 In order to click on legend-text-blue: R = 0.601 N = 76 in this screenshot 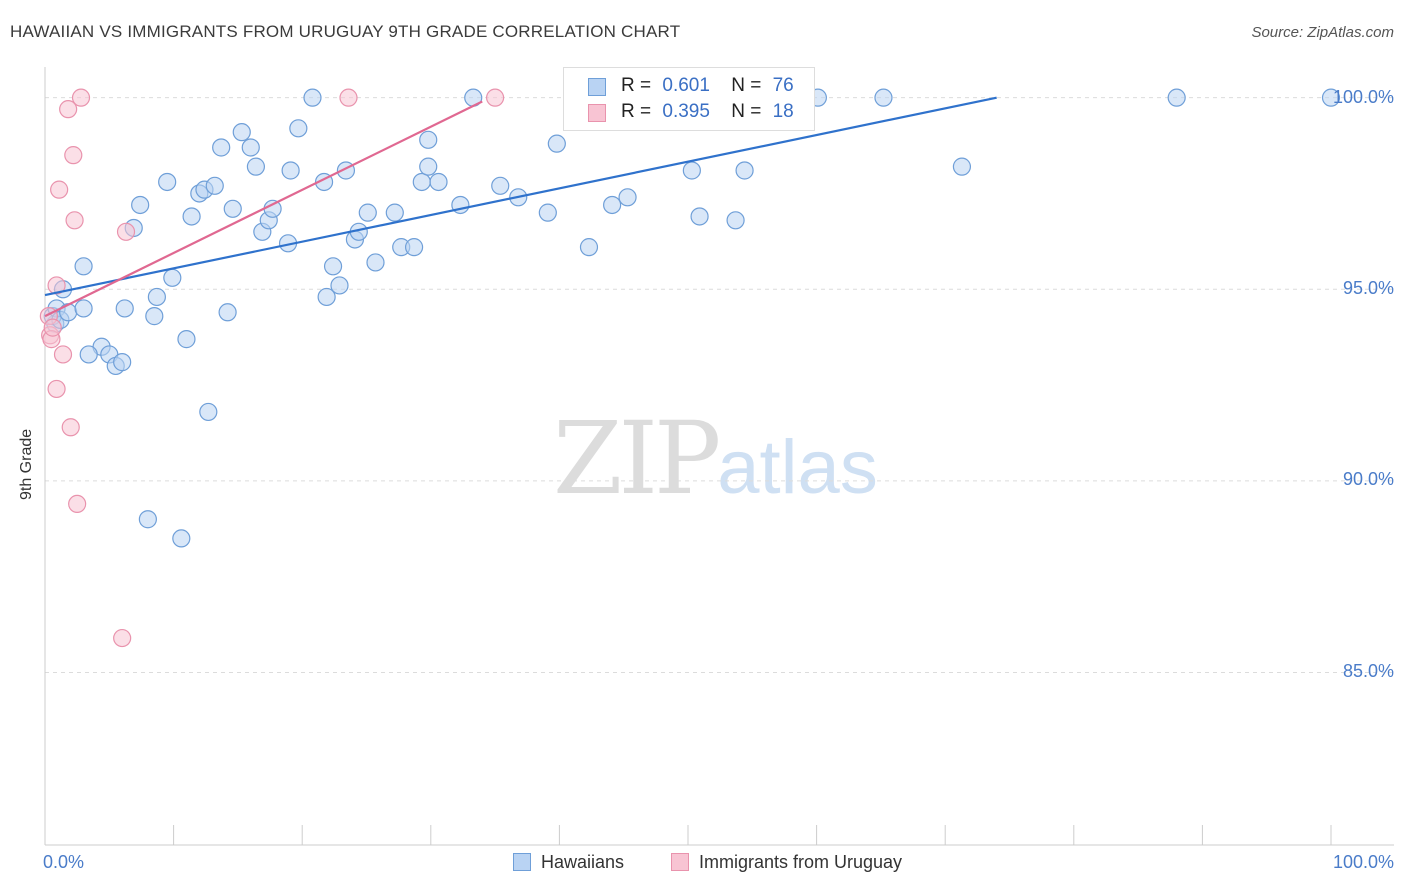, I will do `click(707, 86)`.